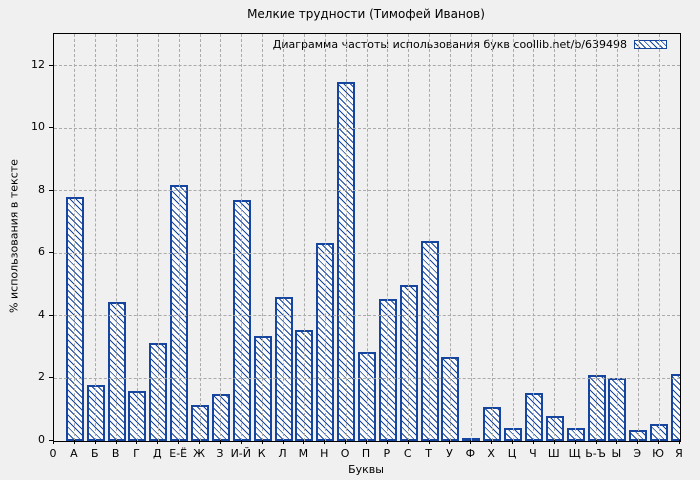 This screenshot has width=700, height=480. I want to click on x-tick-label-Н: Н, so click(324, 453).